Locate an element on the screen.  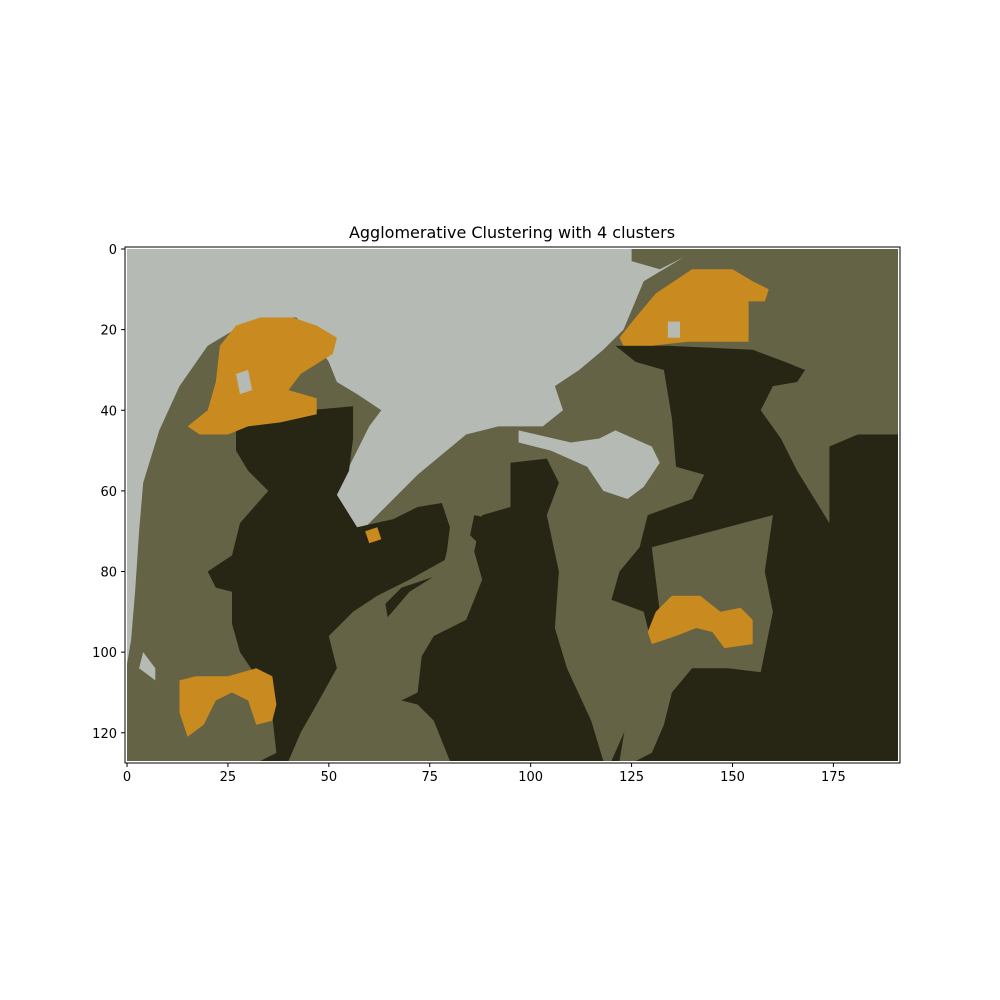
x-tick-label: 50 is located at coordinates (329, 777).